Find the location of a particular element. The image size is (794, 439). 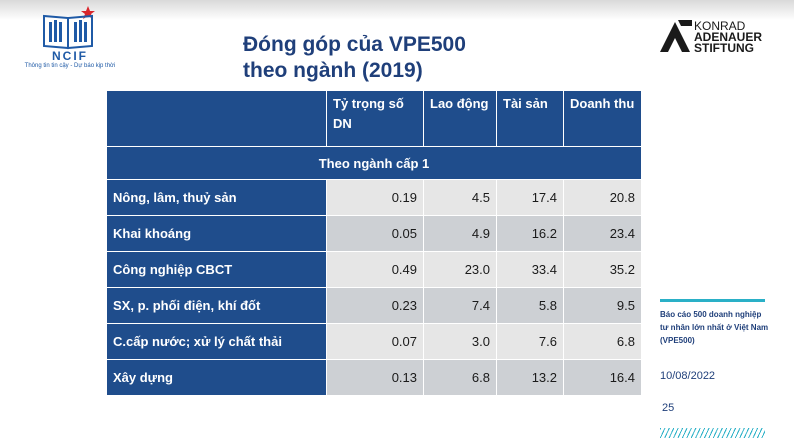

table-cell: 0.07 is located at coordinates (375, 341).